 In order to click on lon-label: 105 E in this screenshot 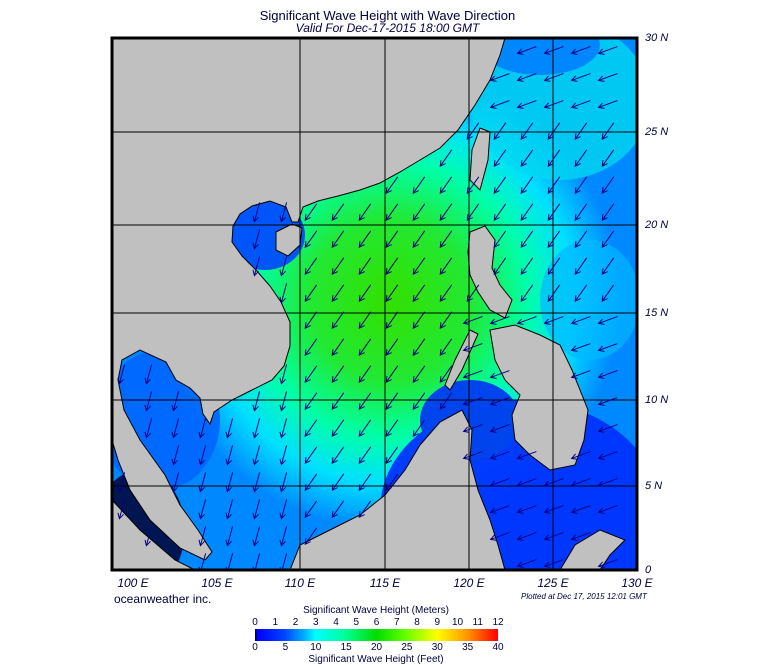, I will do `click(217, 583)`.